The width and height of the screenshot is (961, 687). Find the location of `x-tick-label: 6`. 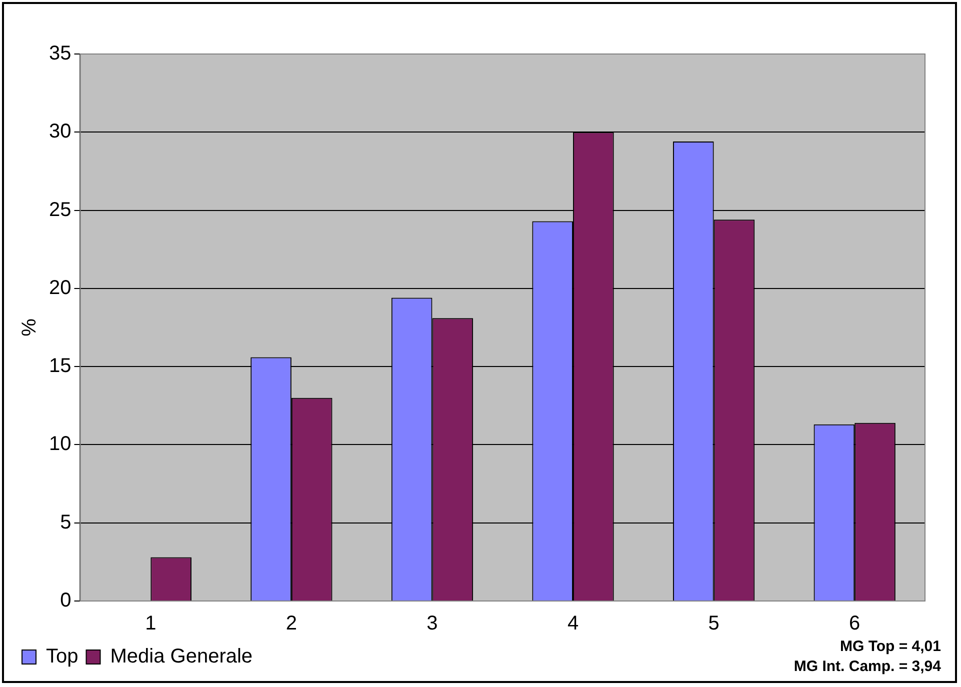

x-tick-label: 6 is located at coordinates (854, 623).